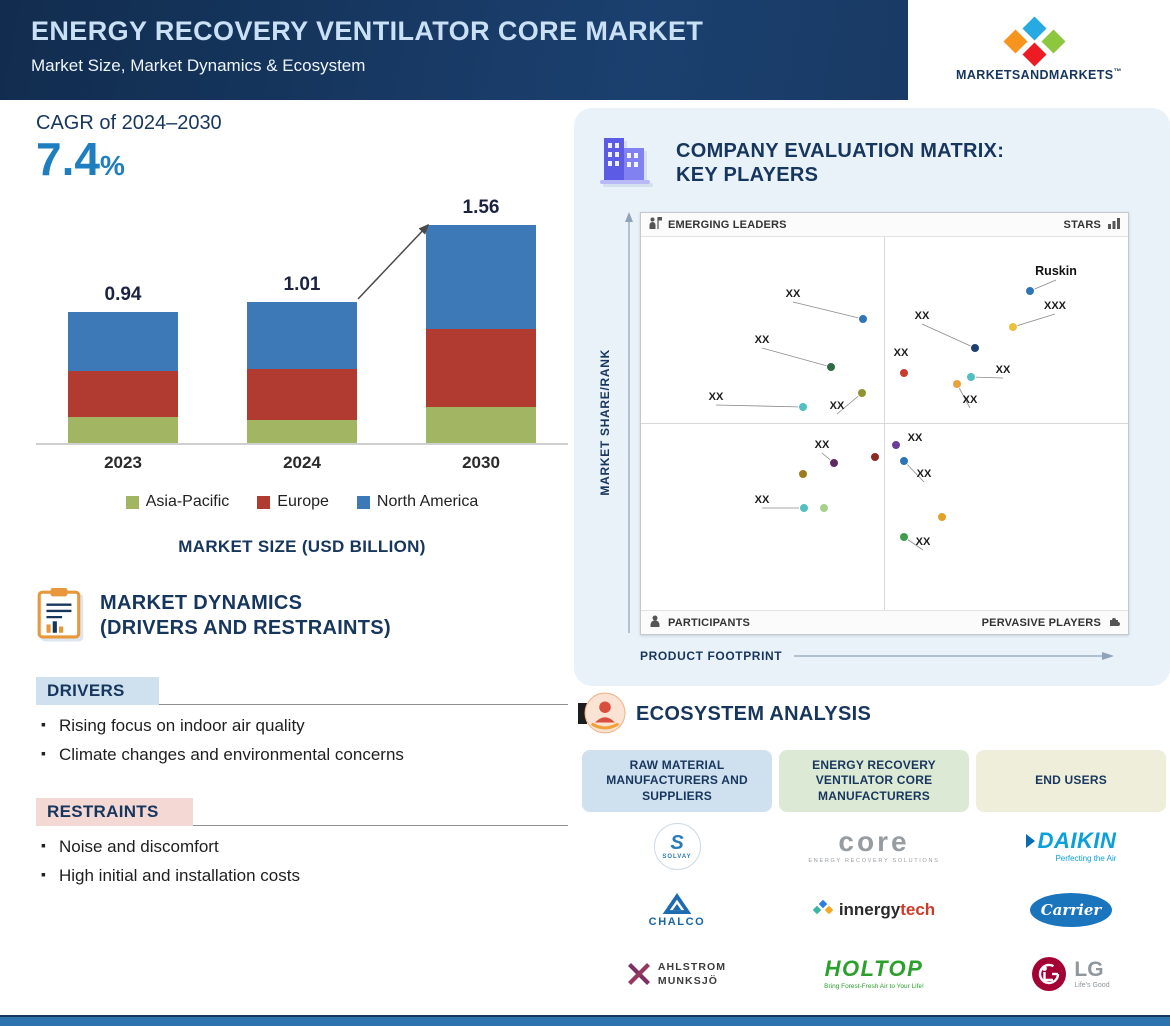 The image size is (1170, 1026). Describe the element at coordinates (123, 294) in the screenshot. I see `bar-total-label: 0.94` at that location.